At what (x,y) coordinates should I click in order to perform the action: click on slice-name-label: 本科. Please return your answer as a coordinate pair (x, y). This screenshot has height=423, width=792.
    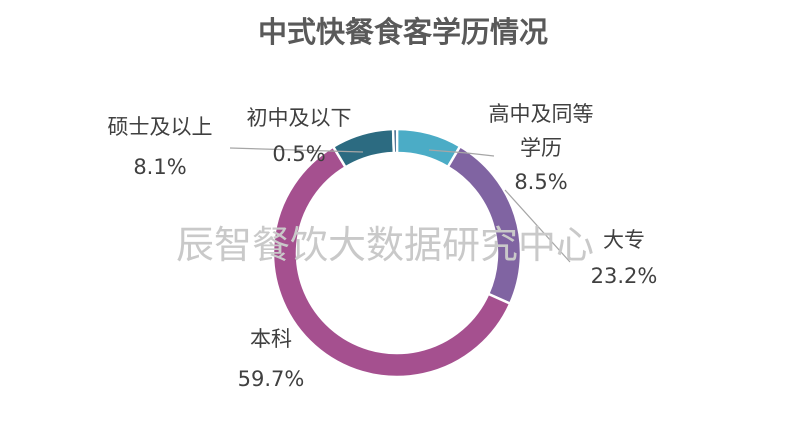
    Looking at the image, I should click on (271, 339).